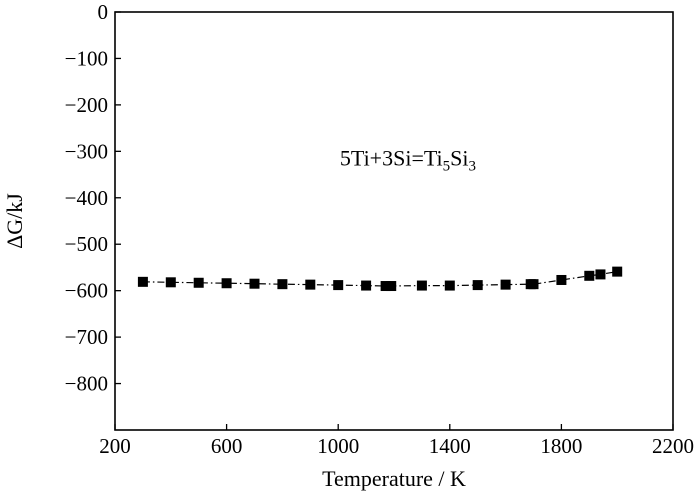 The width and height of the screenshot is (700, 496). What do you see at coordinates (86, 58) in the screenshot?
I see `y-tick-label: −100` at bounding box center [86, 58].